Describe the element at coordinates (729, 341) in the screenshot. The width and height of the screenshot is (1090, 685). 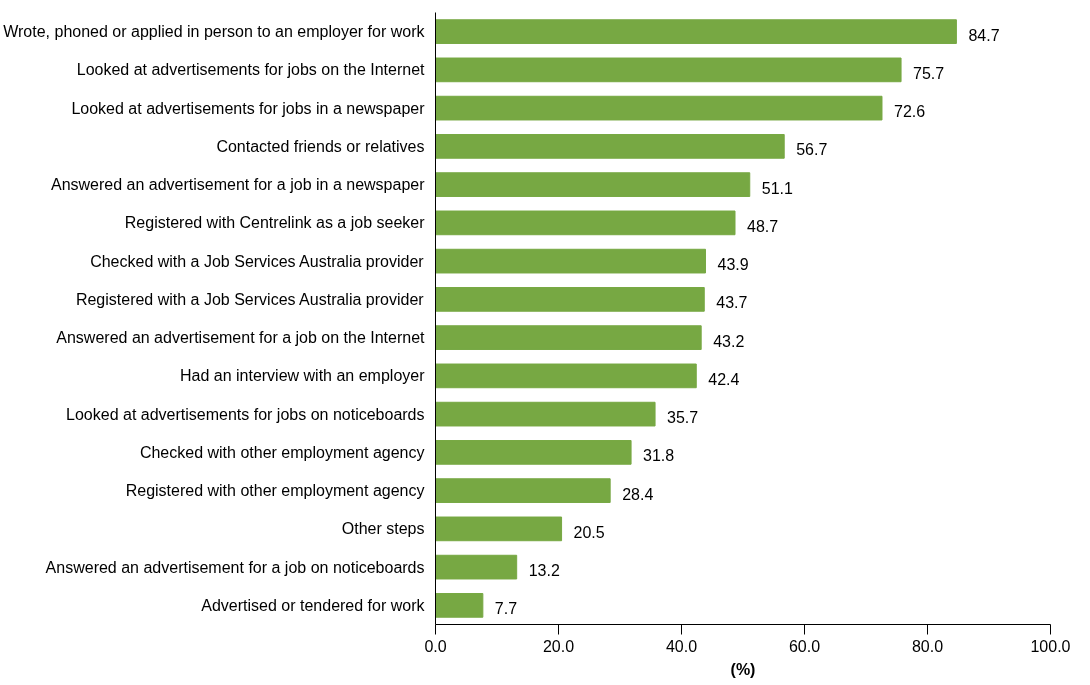
I see `data-label: 43.2` at that location.